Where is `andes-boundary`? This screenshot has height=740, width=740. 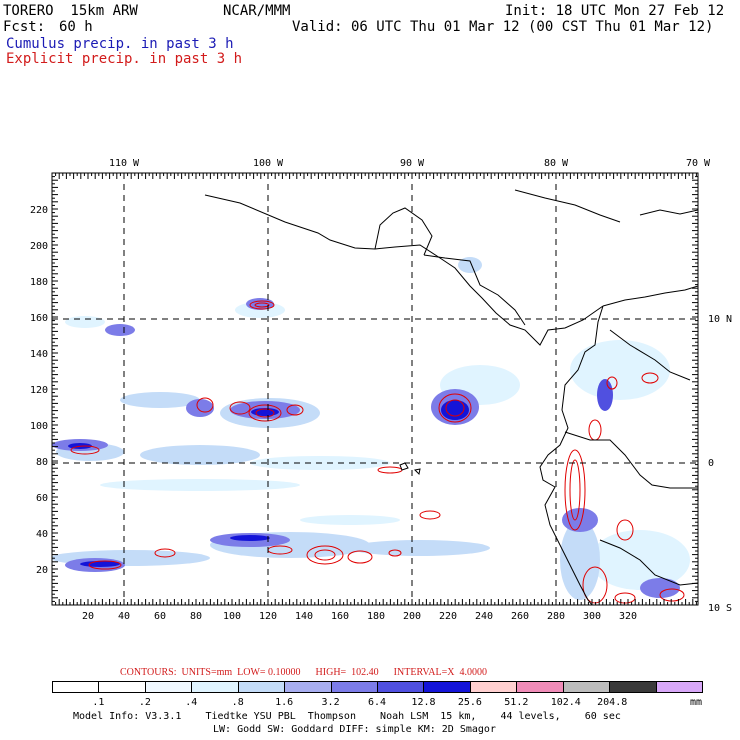
andes-boundary is located at coordinates (631, 460).